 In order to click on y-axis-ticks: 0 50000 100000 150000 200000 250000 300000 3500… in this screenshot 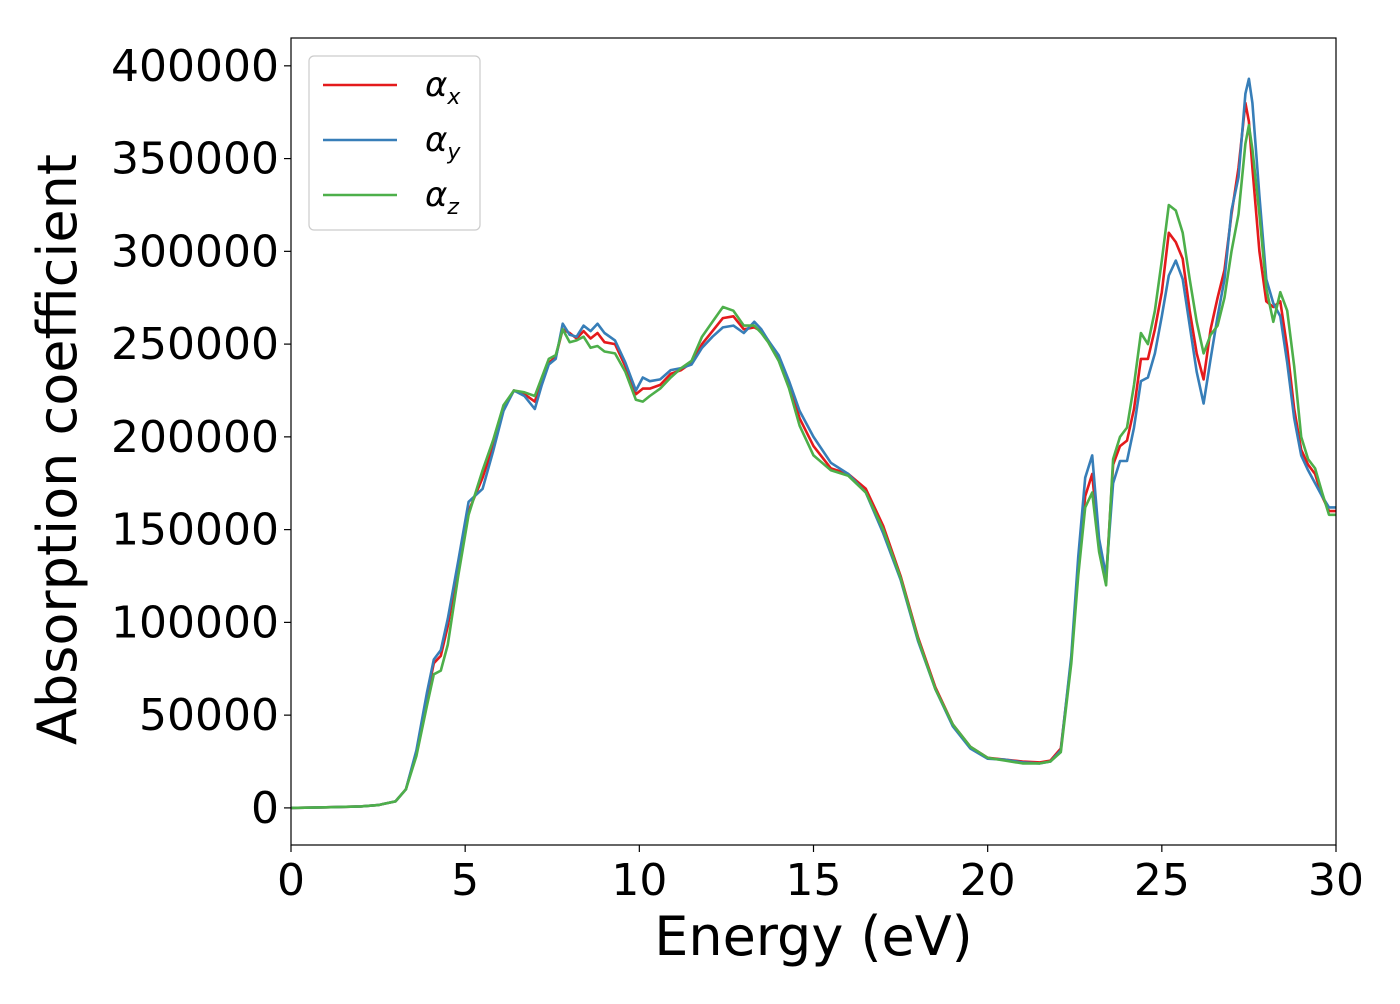, I will do `click(201, 437)`.